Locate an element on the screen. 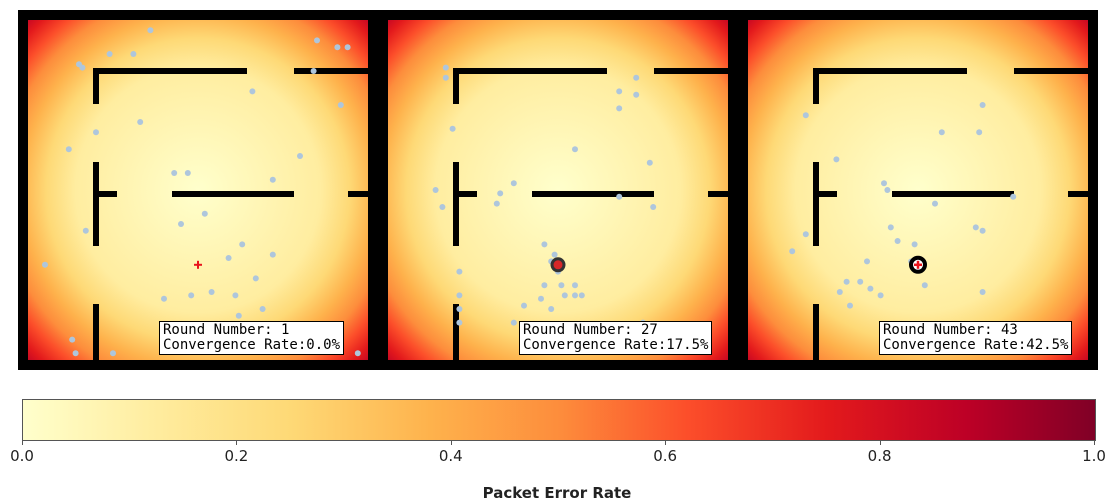  colorbar-tick-label: 0.0 is located at coordinates (22, 456).